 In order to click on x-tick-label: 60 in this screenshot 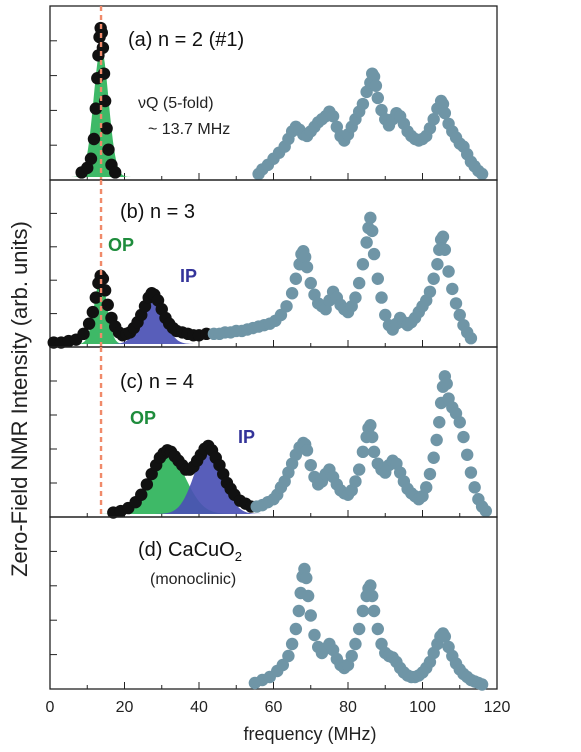, I will do `click(274, 707)`.